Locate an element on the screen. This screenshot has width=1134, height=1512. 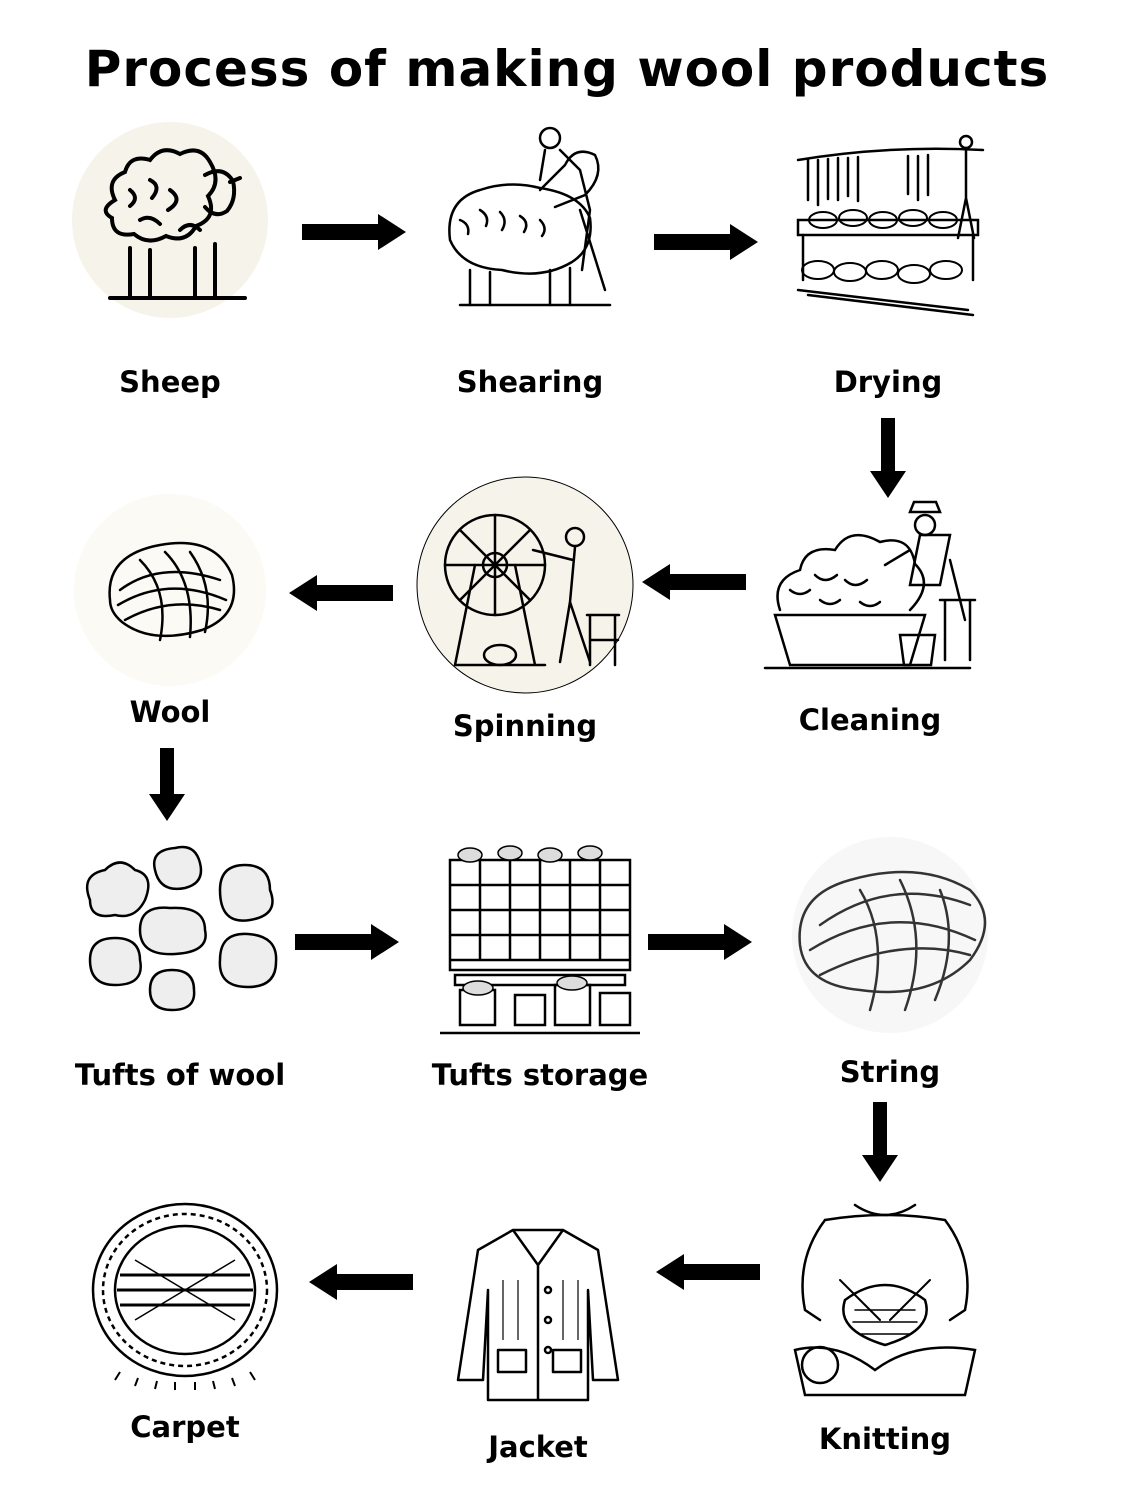
step-label: Drying is located at coordinates (888, 382).